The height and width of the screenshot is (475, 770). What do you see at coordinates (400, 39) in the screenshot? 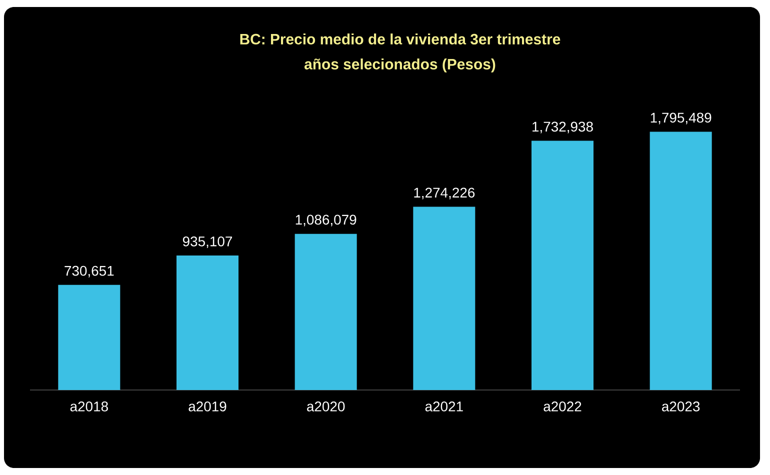
I see `chart-title: BC: Precio medio de la vivienda 3er trimestre` at bounding box center [400, 39].